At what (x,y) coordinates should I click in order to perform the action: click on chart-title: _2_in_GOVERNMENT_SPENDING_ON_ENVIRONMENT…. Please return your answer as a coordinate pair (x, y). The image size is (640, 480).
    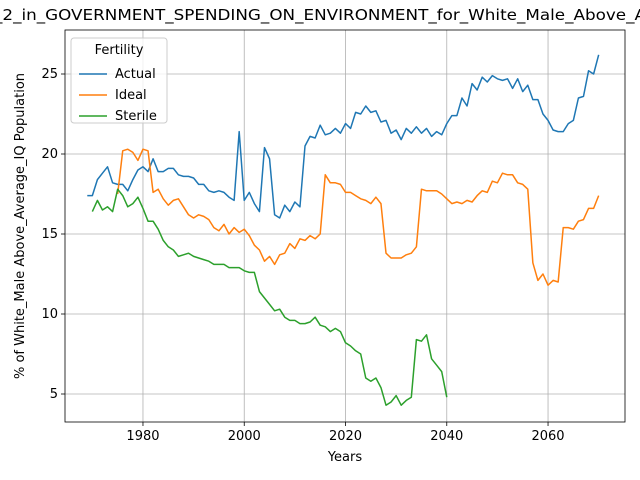
    Looking at the image, I should click on (320, 15).